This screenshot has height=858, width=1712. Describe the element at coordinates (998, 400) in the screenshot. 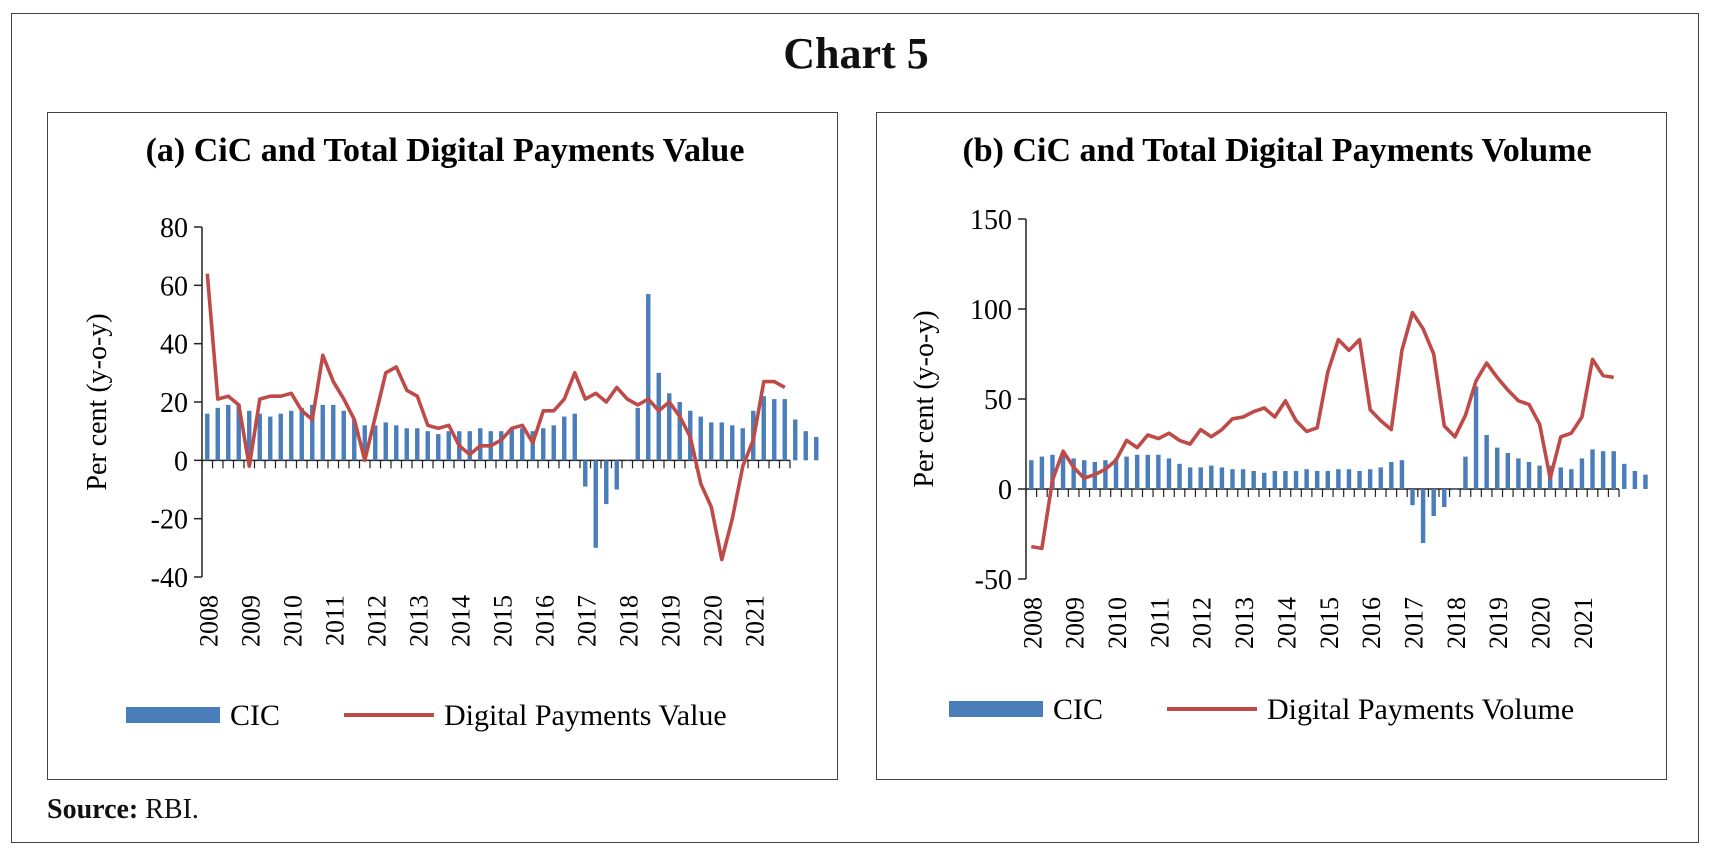

I see `y-tick-label: 50` at that location.